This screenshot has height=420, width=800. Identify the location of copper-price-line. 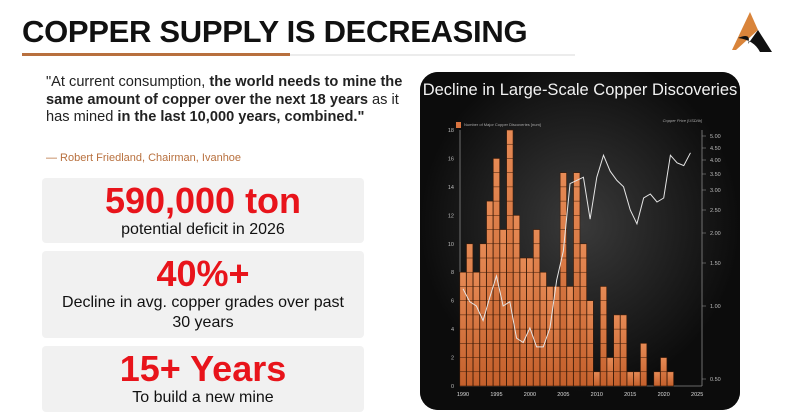
(576, 250).